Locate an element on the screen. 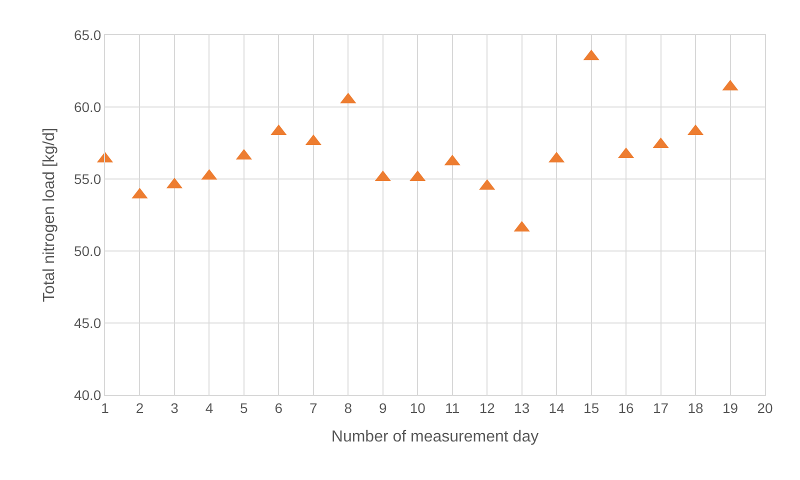 This screenshot has height=480, width=800. x-tick-label: 20 is located at coordinates (765, 408).